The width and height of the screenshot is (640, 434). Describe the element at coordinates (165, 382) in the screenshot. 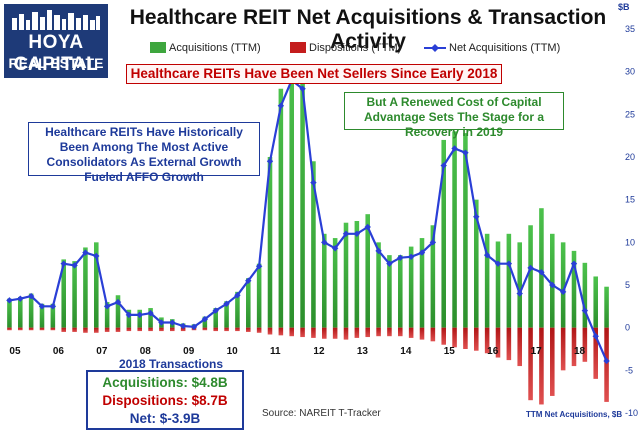

I see `transactions-acquisitions: Acquisitions: $4.8B` at that location.